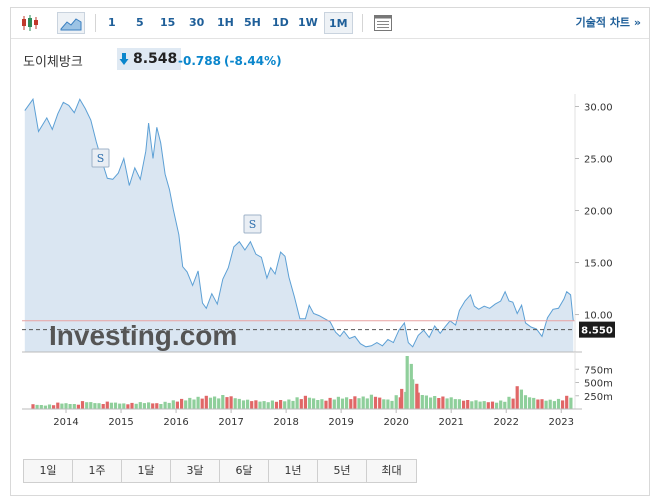 The height and width of the screenshot is (502, 657). Describe the element at coordinates (199, 61) in the screenshot. I see `price-change: -0.788` at that location.